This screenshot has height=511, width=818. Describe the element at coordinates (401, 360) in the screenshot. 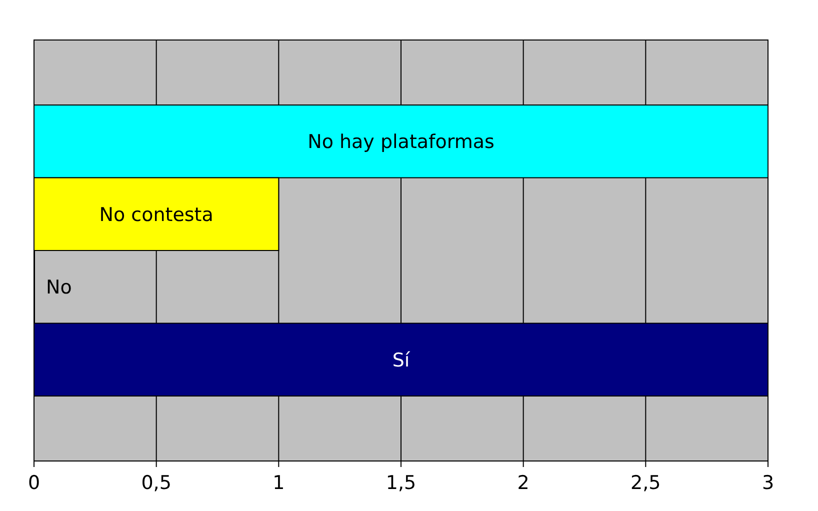

I see `y-tick-label: Sí` at that location.